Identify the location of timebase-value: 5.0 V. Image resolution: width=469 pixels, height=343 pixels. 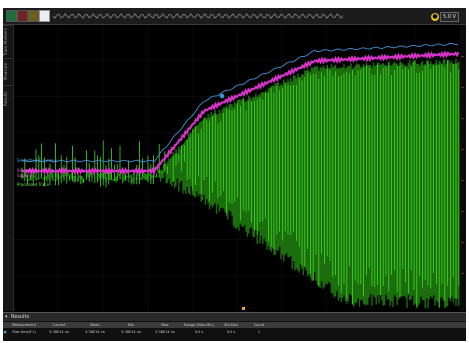
(449, 16).